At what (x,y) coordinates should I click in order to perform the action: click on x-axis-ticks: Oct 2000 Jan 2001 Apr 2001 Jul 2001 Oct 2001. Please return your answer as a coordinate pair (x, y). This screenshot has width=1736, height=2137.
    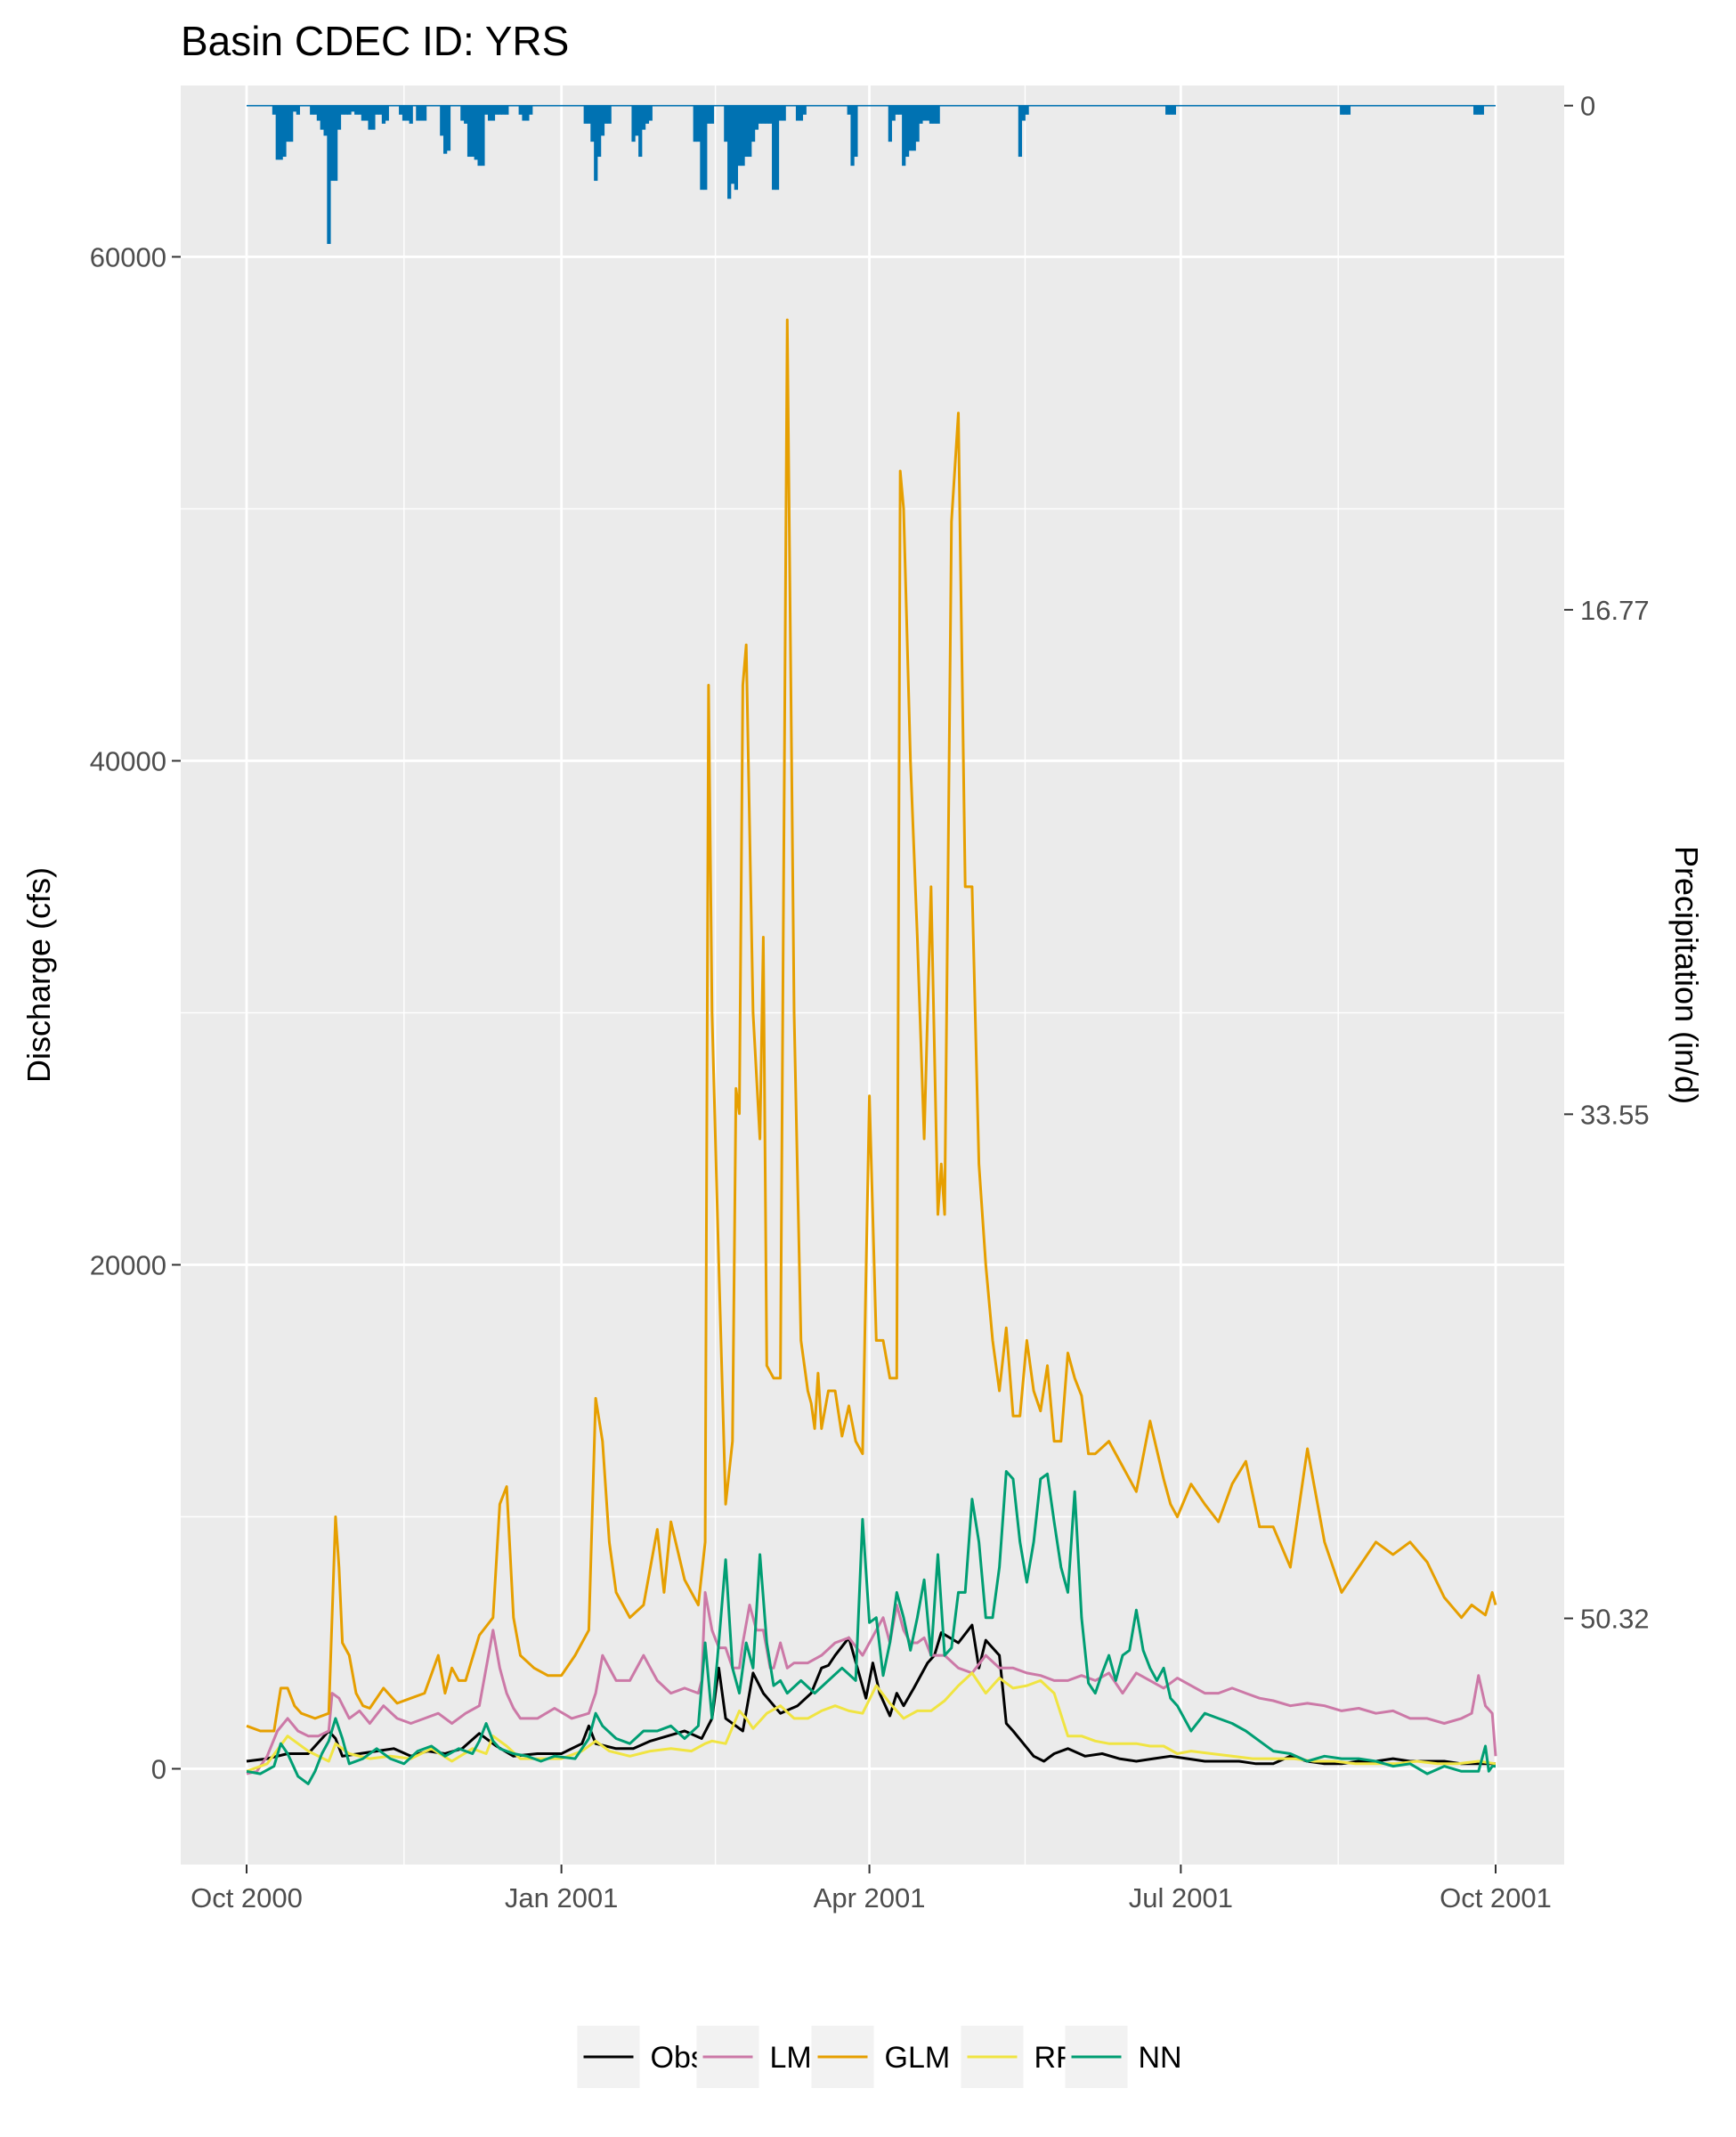
    Looking at the image, I should click on (871, 1889).